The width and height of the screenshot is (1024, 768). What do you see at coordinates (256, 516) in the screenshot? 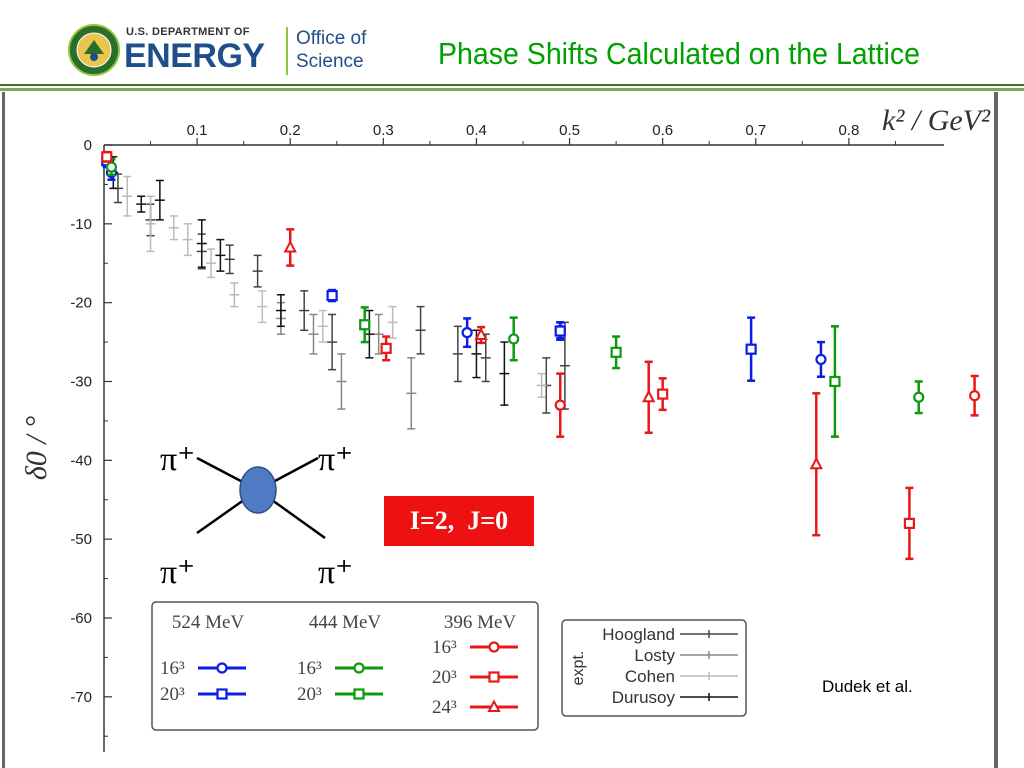
I see `scattering-diagram: π⁺ π⁺ π⁺ π⁺` at bounding box center [256, 516].